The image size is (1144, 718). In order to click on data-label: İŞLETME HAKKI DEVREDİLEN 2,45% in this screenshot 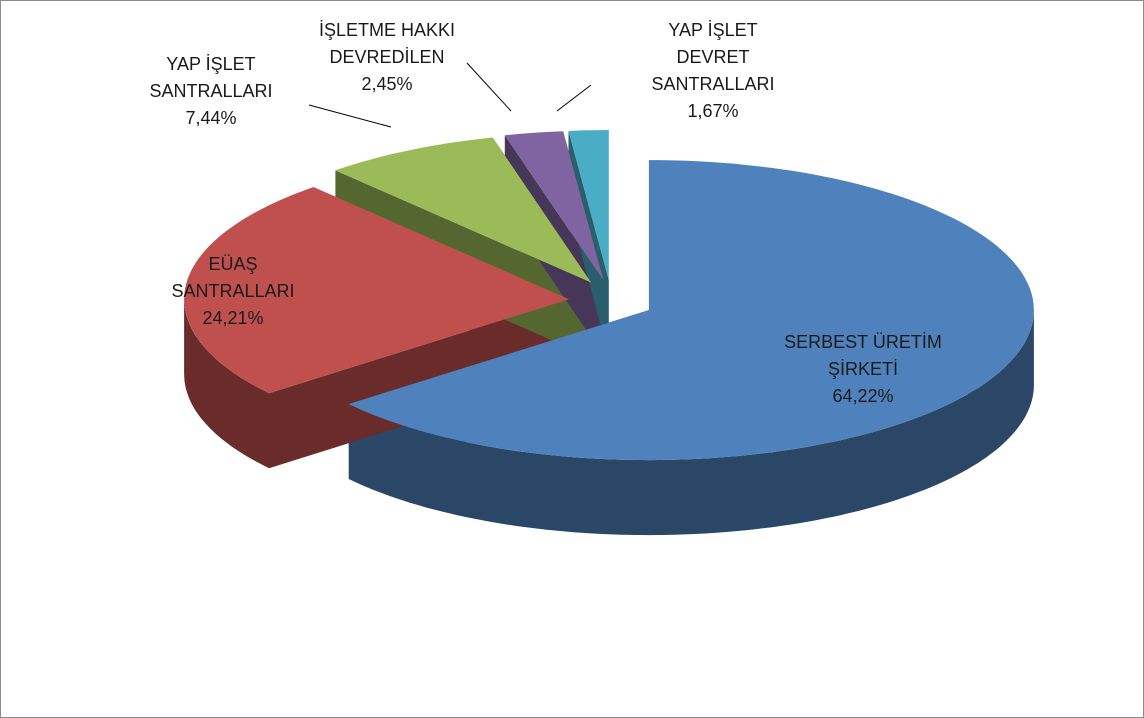, I will do `click(387, 57)`.